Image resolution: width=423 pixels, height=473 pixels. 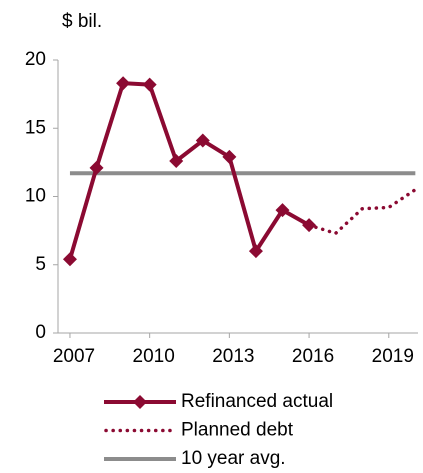 What do you see at coordinates (313, 356) in the screenshot?
I see `x-tick-label: 2016` at bounding box center [313, 356].